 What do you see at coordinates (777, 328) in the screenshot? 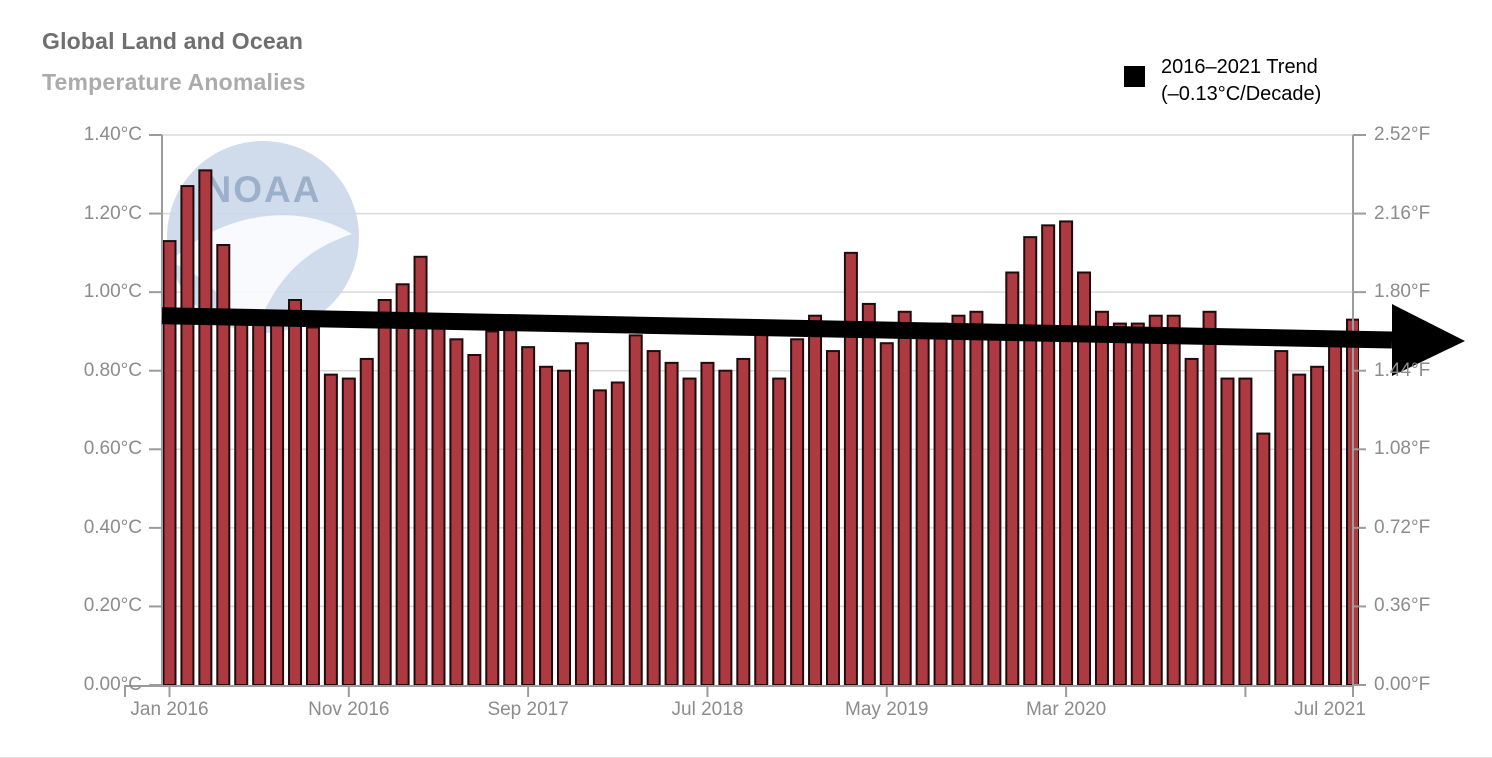
I see `trend-line` at bounding box center [777, 328].